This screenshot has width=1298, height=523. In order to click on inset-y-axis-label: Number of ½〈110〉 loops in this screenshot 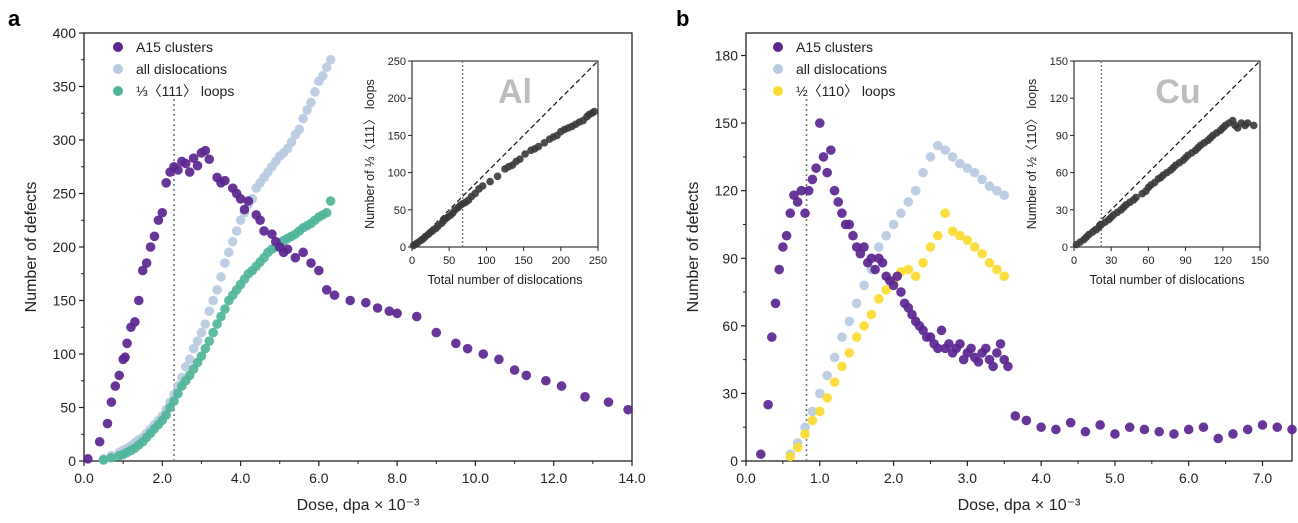, I will do `click(1032, 154)`.